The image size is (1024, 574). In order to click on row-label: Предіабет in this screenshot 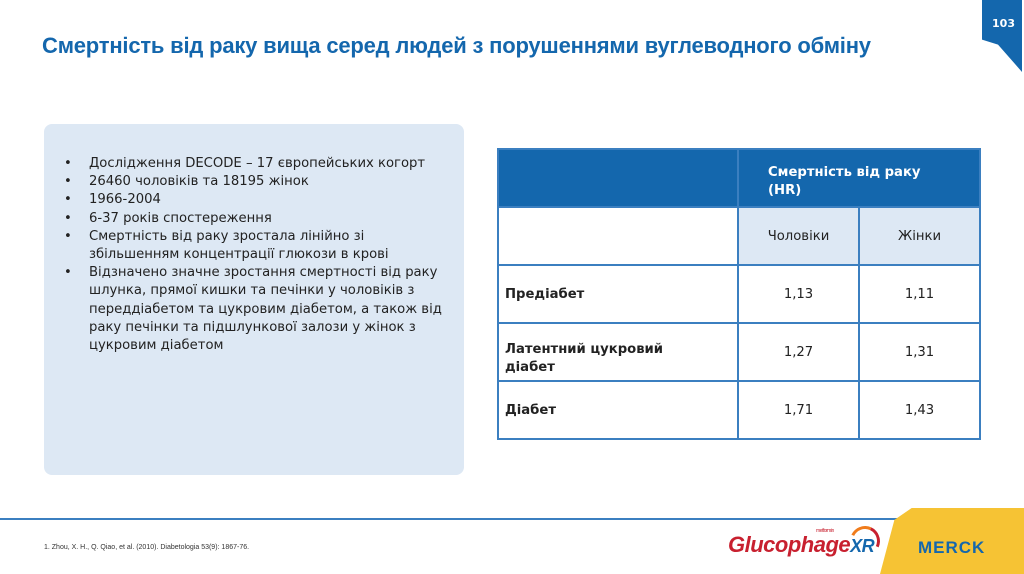, I will do `click(618, 294)`.